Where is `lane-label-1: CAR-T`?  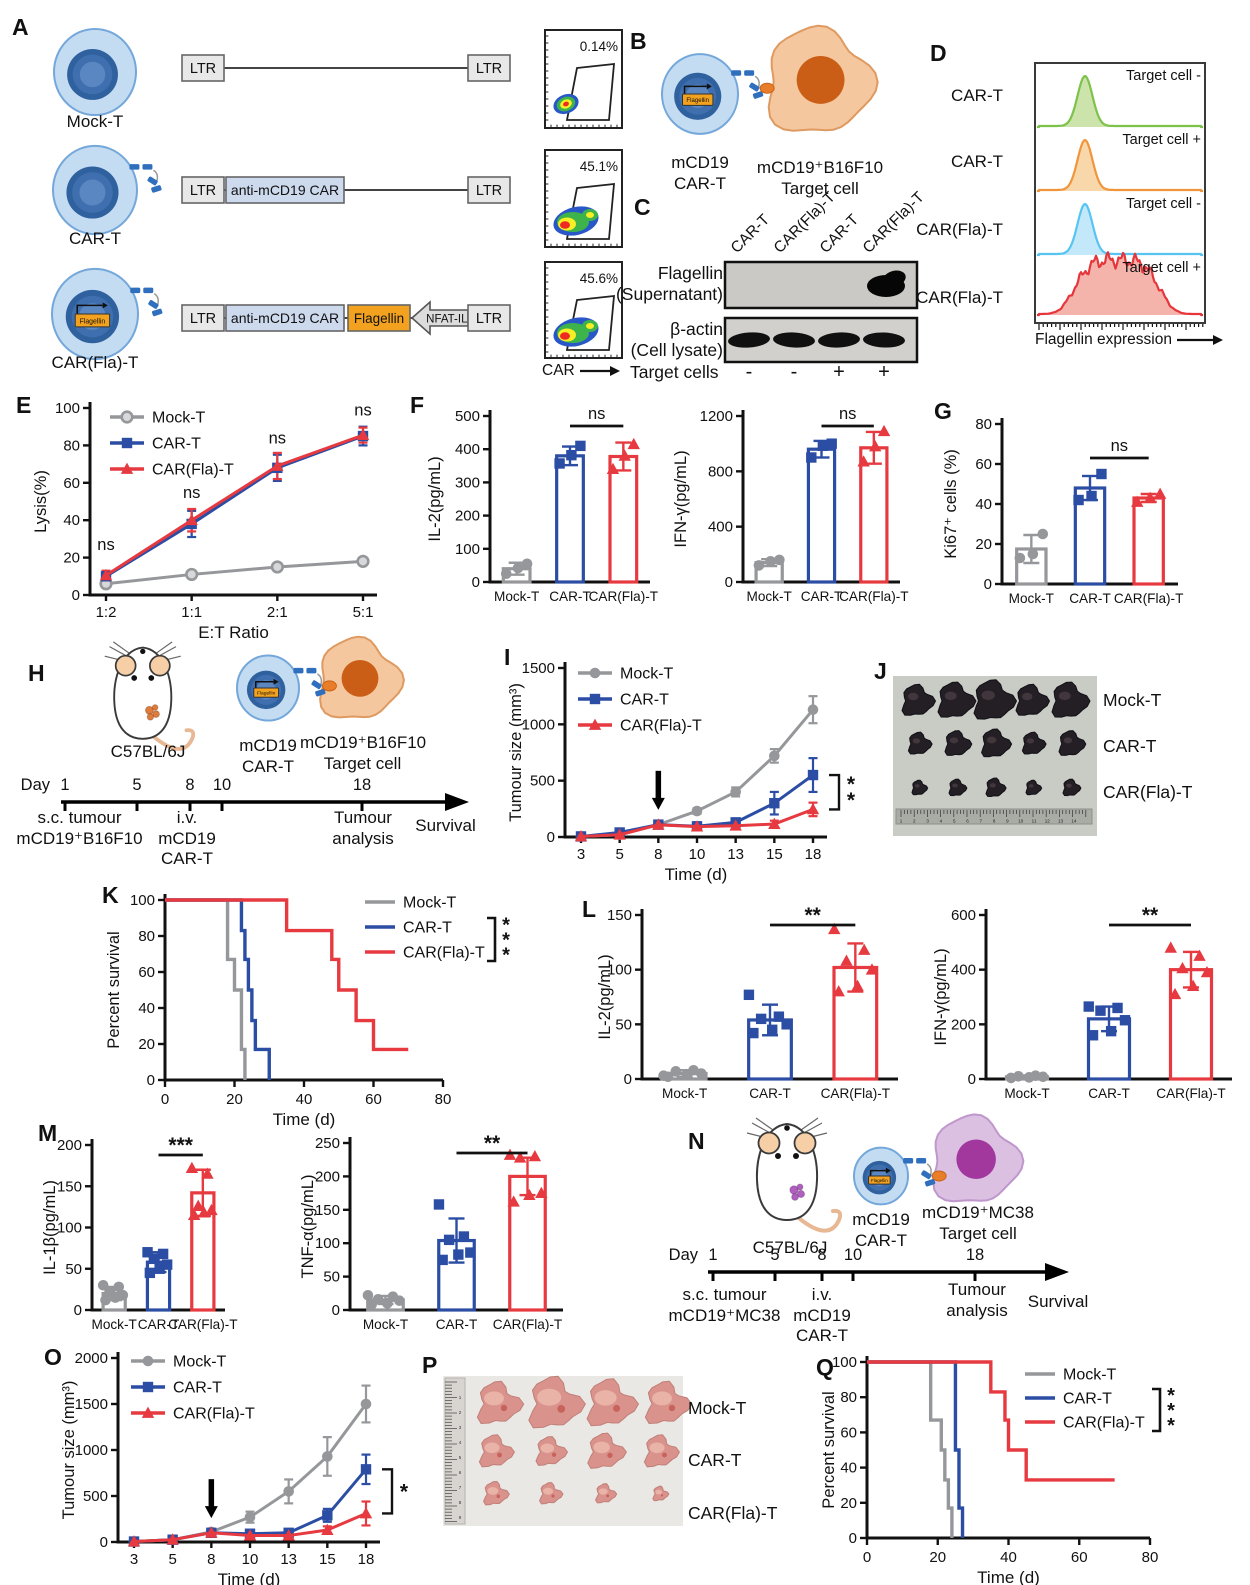 lane-label-1: CAR-T is located at coordinates (750, 234).